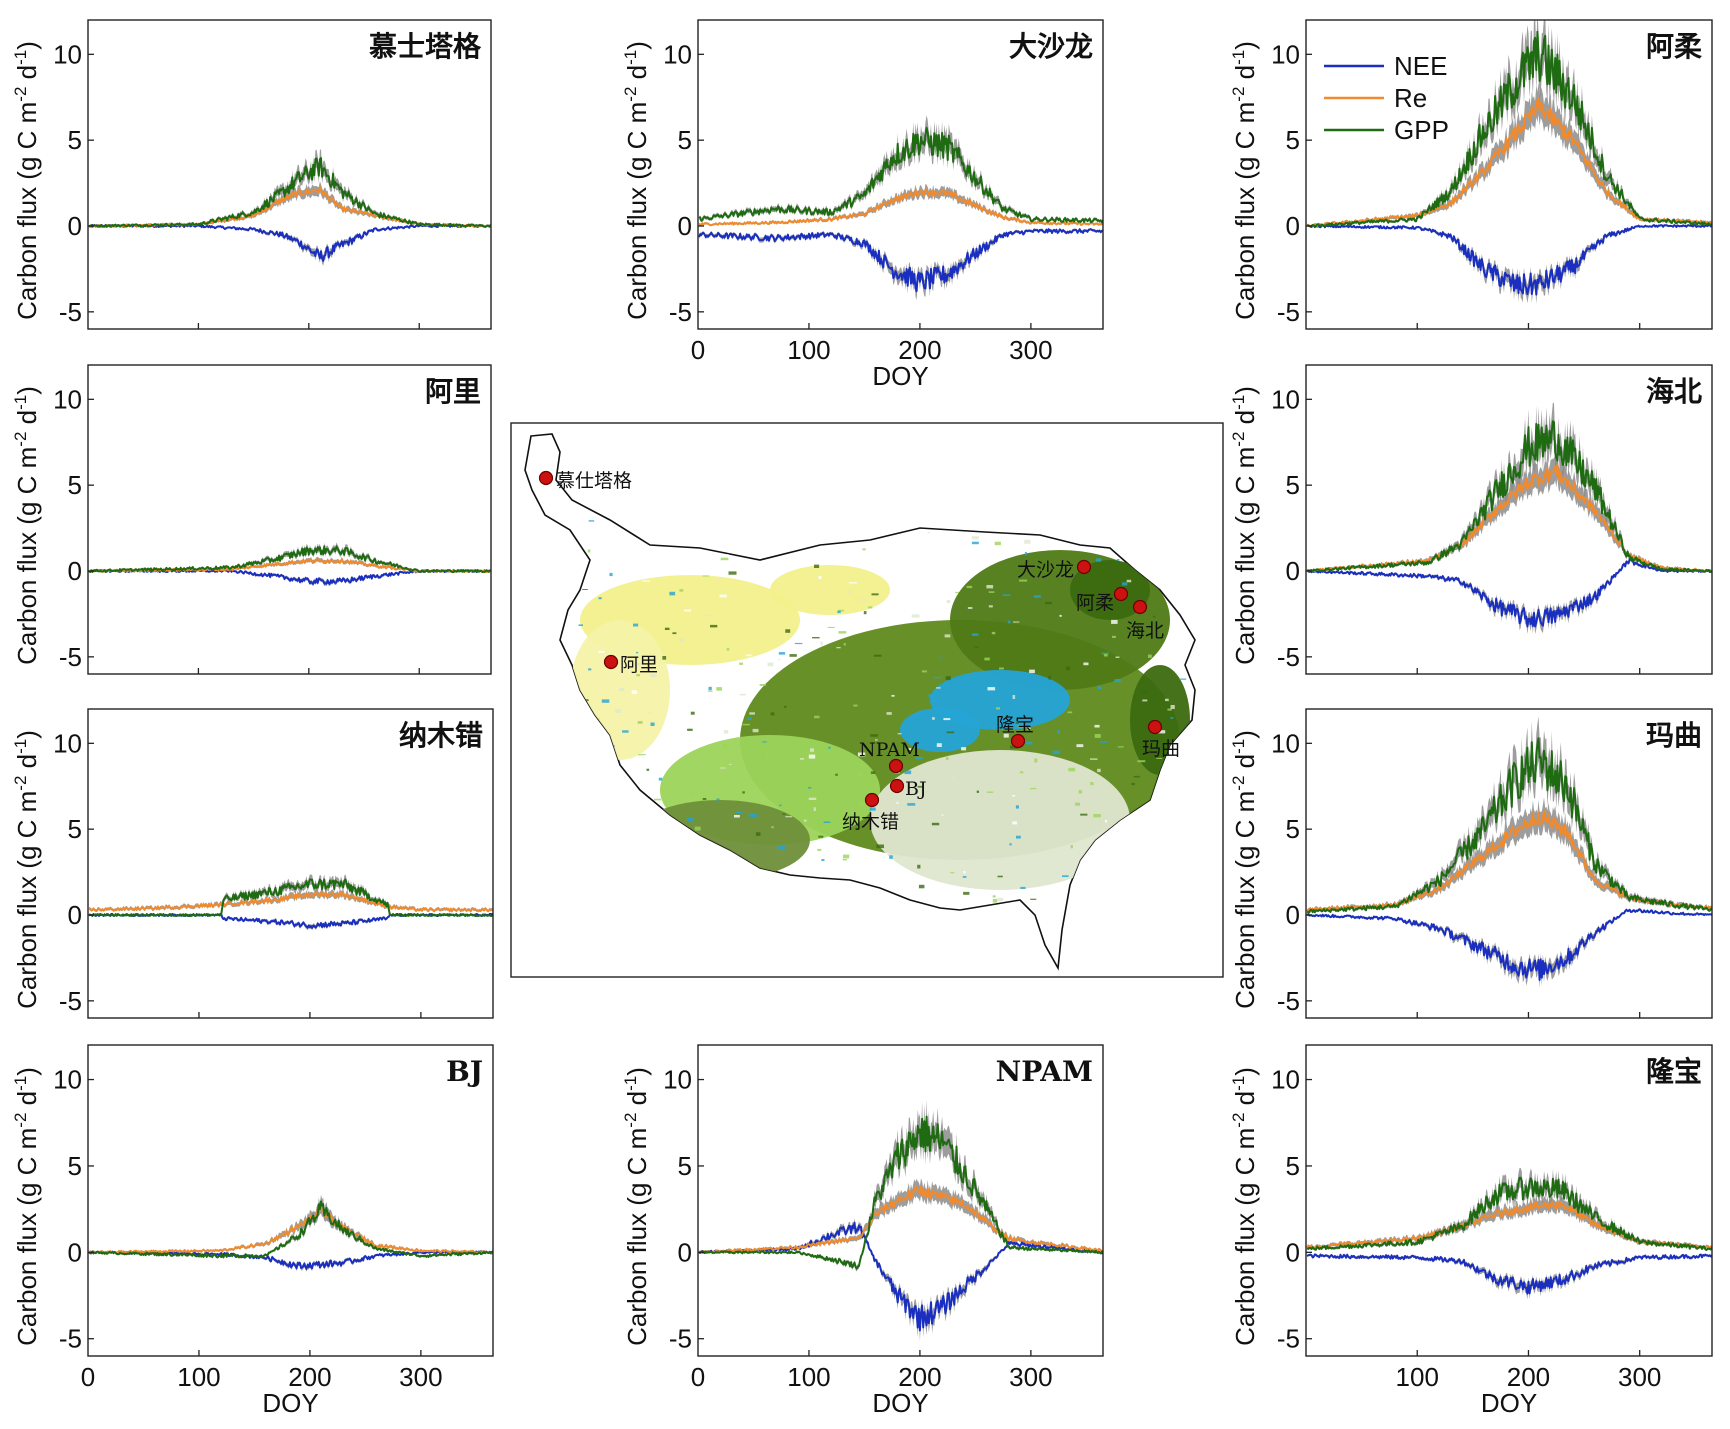  What do you see at coordinates (889, 756) in the screenshot?
I see `site-marker-group: NPAM` at bounding box center [889, 756].